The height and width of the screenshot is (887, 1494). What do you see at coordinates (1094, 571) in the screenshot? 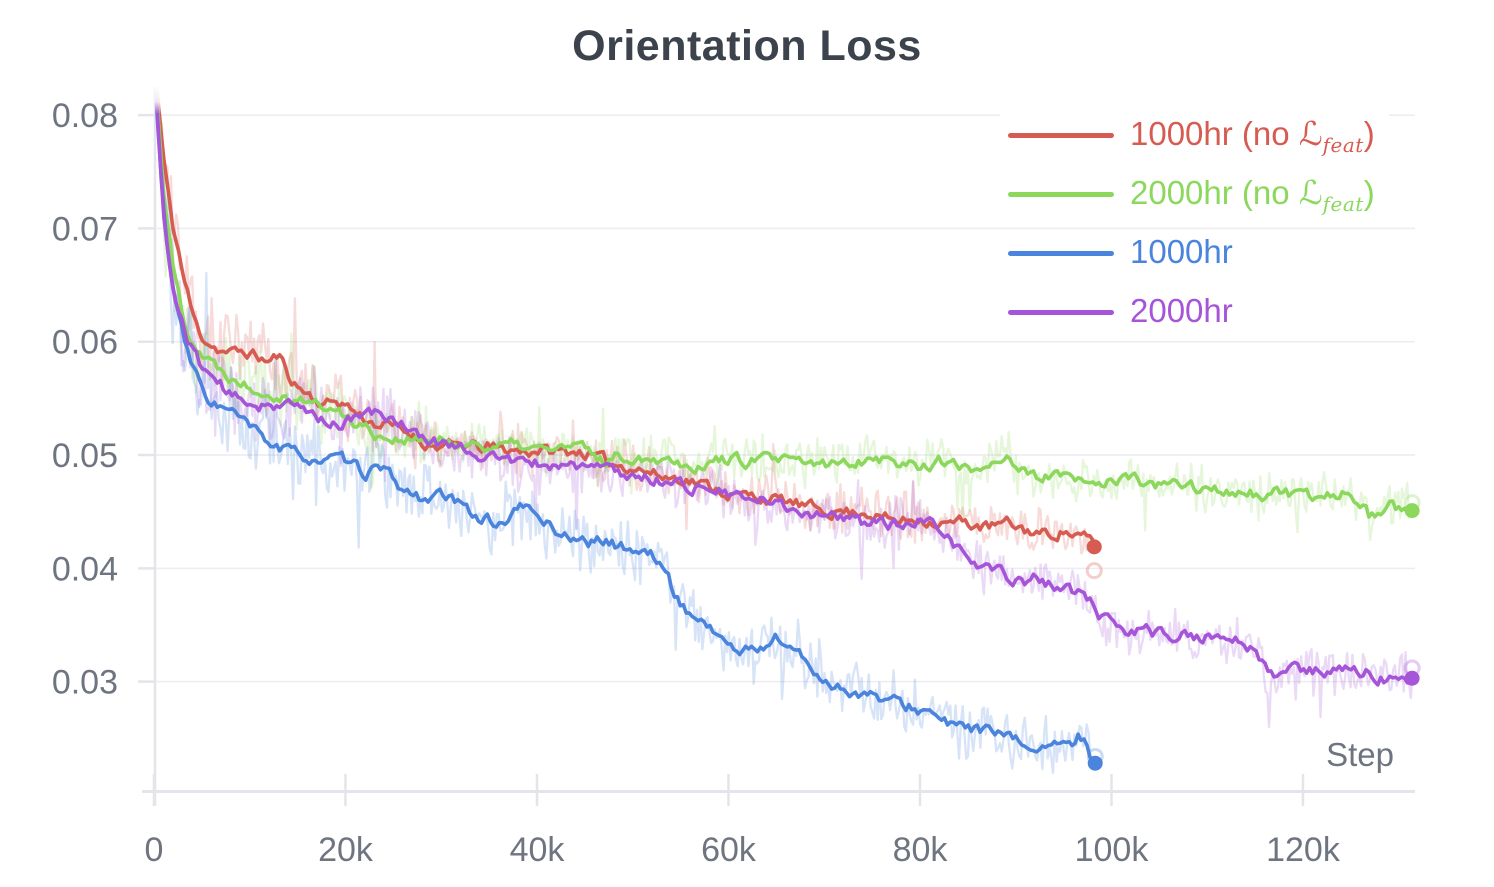
I see `endpoint-raw-ring` at bounding box center [1094, 571].